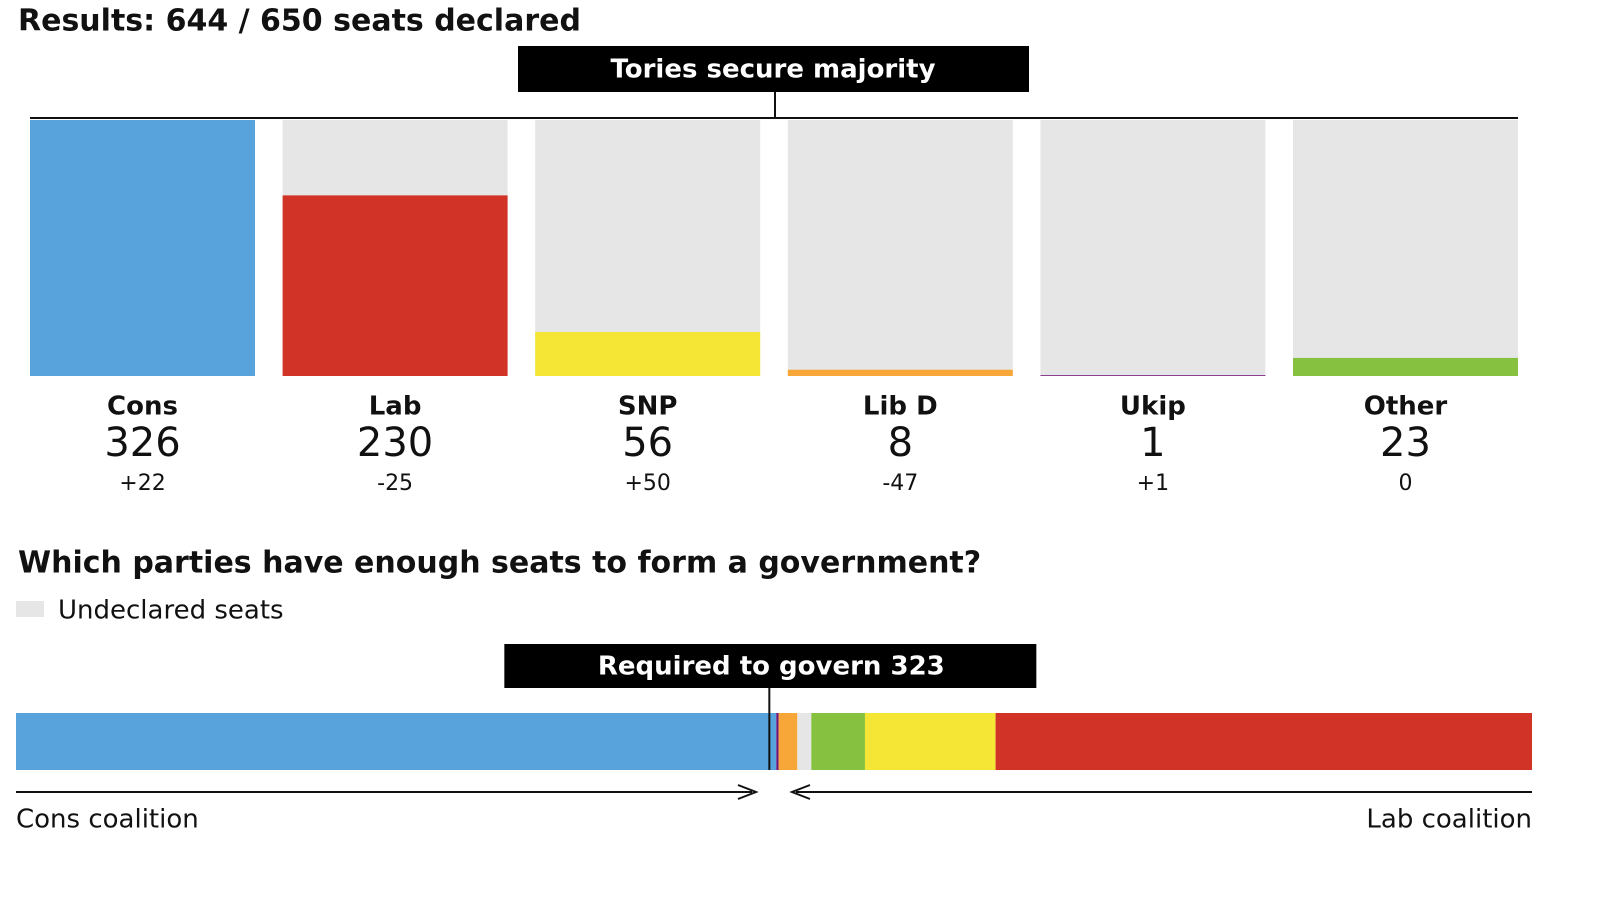 Image resolution: width=1600 pixels, height=900 pixels. What do you see at coordinates (1152, 443) in the screenshot?
I see `value-label: 1` at bounding box center [1152, 443].